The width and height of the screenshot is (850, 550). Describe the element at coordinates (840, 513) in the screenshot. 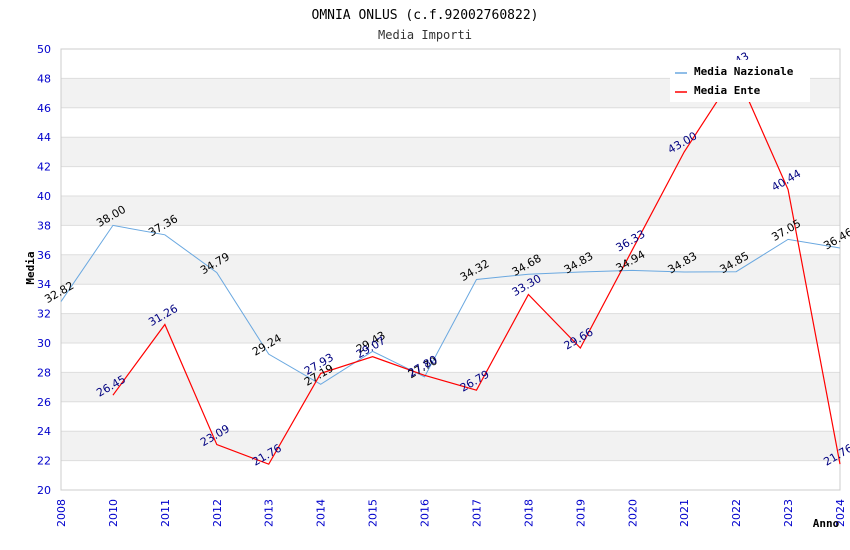

I see `x-tick-label: 2024` at that location.